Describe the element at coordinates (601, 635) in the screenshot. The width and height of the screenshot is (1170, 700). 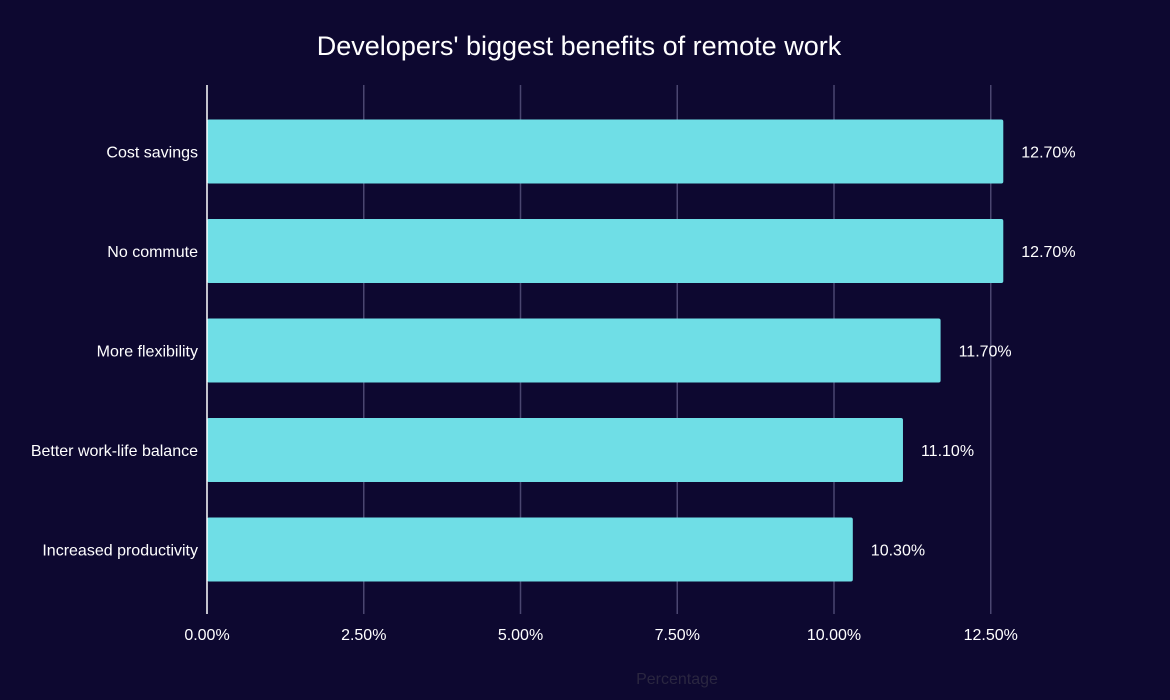
I see `x-axis-ticks: 0.00% 2.50% 5.00% 7.50% 10.00% 12.50%` at that location.